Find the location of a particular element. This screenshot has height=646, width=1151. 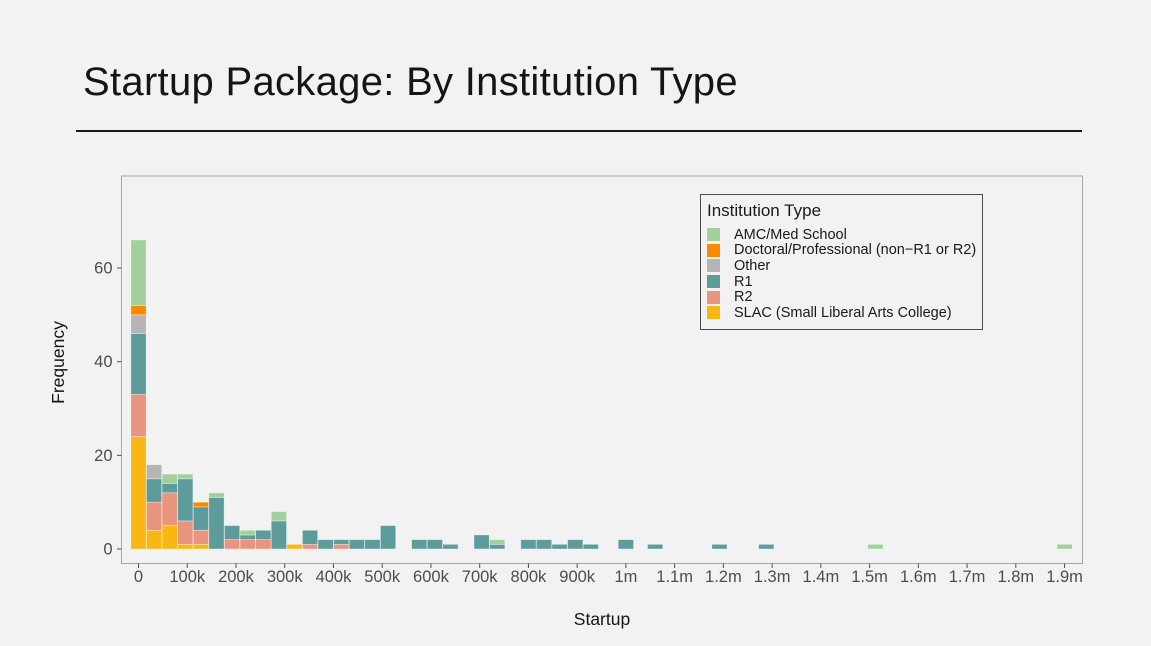

x-tick-label: 600k is located at coordinates (431, 577).